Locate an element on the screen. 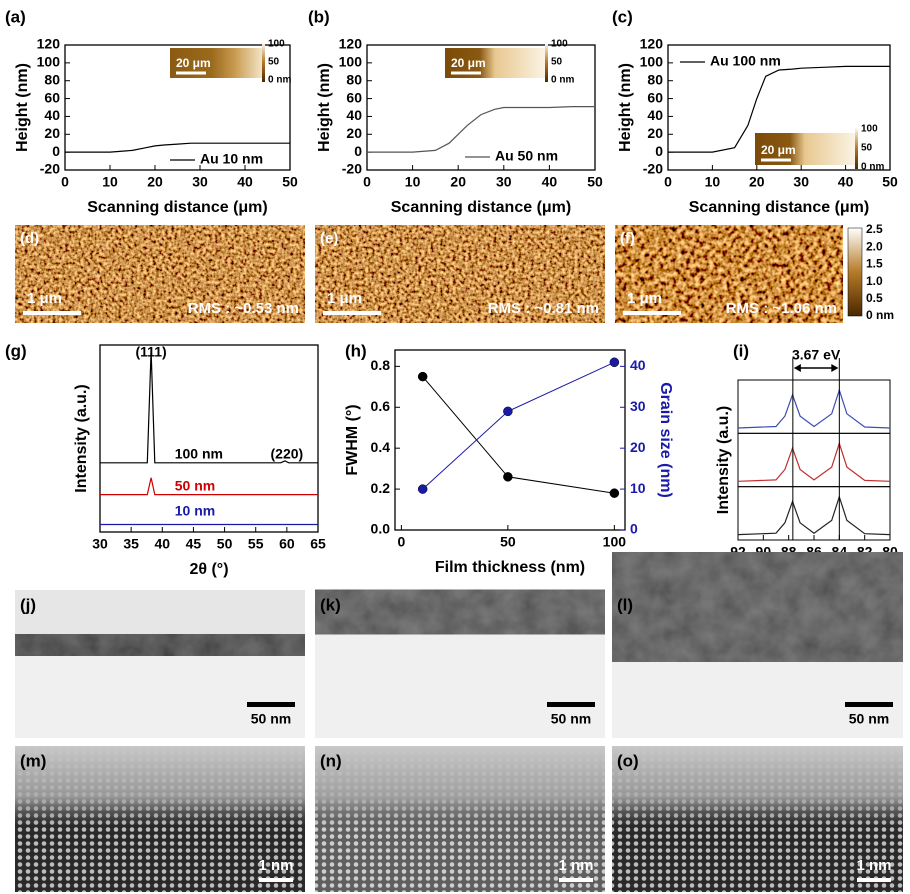  y-tick-label: 120 is located at coordinates (49, 44).